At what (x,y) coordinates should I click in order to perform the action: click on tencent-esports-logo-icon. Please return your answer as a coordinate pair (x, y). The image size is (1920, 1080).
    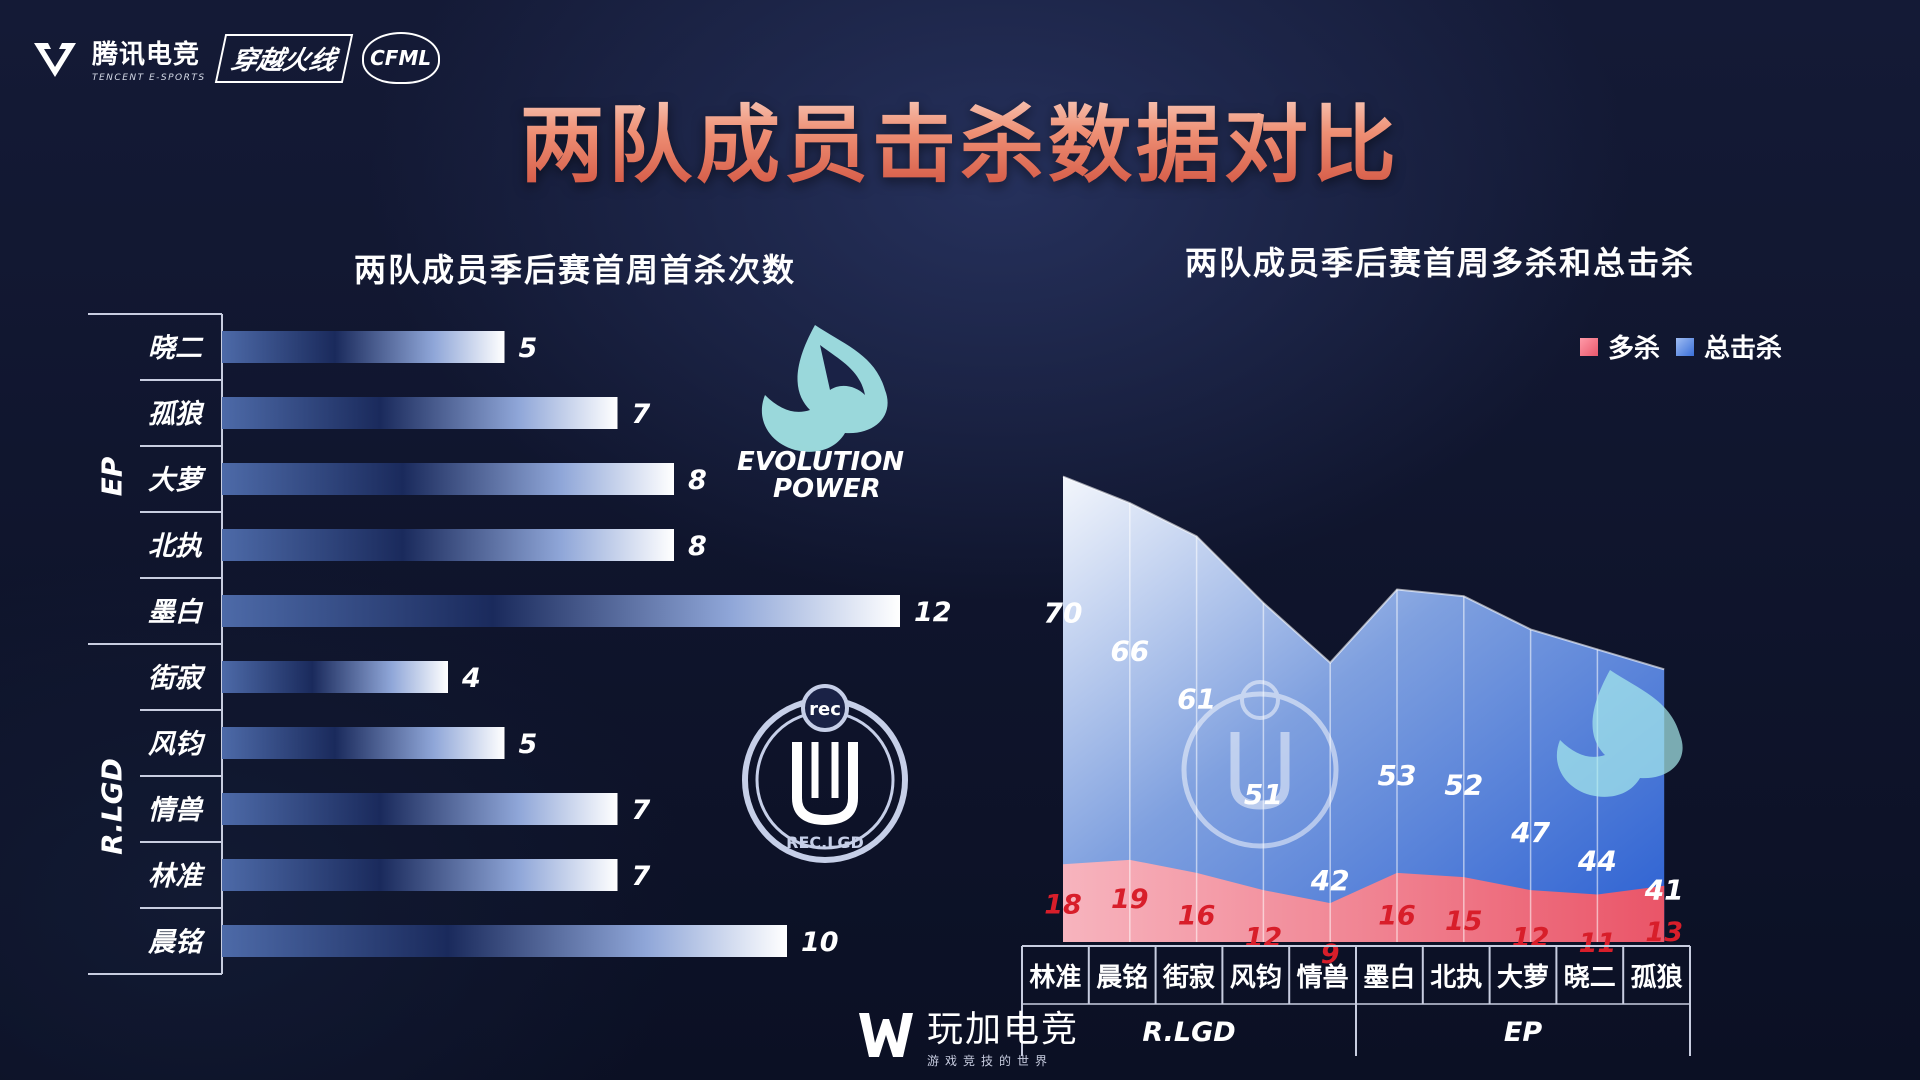
    Looking at the image, I should click on (55, 60).